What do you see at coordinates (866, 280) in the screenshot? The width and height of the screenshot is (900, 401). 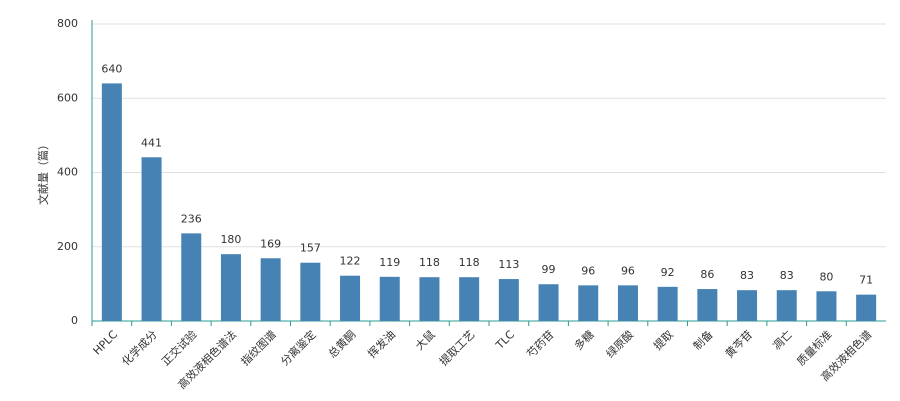 I see `value-label: 71` at bounding box center [866, 280].